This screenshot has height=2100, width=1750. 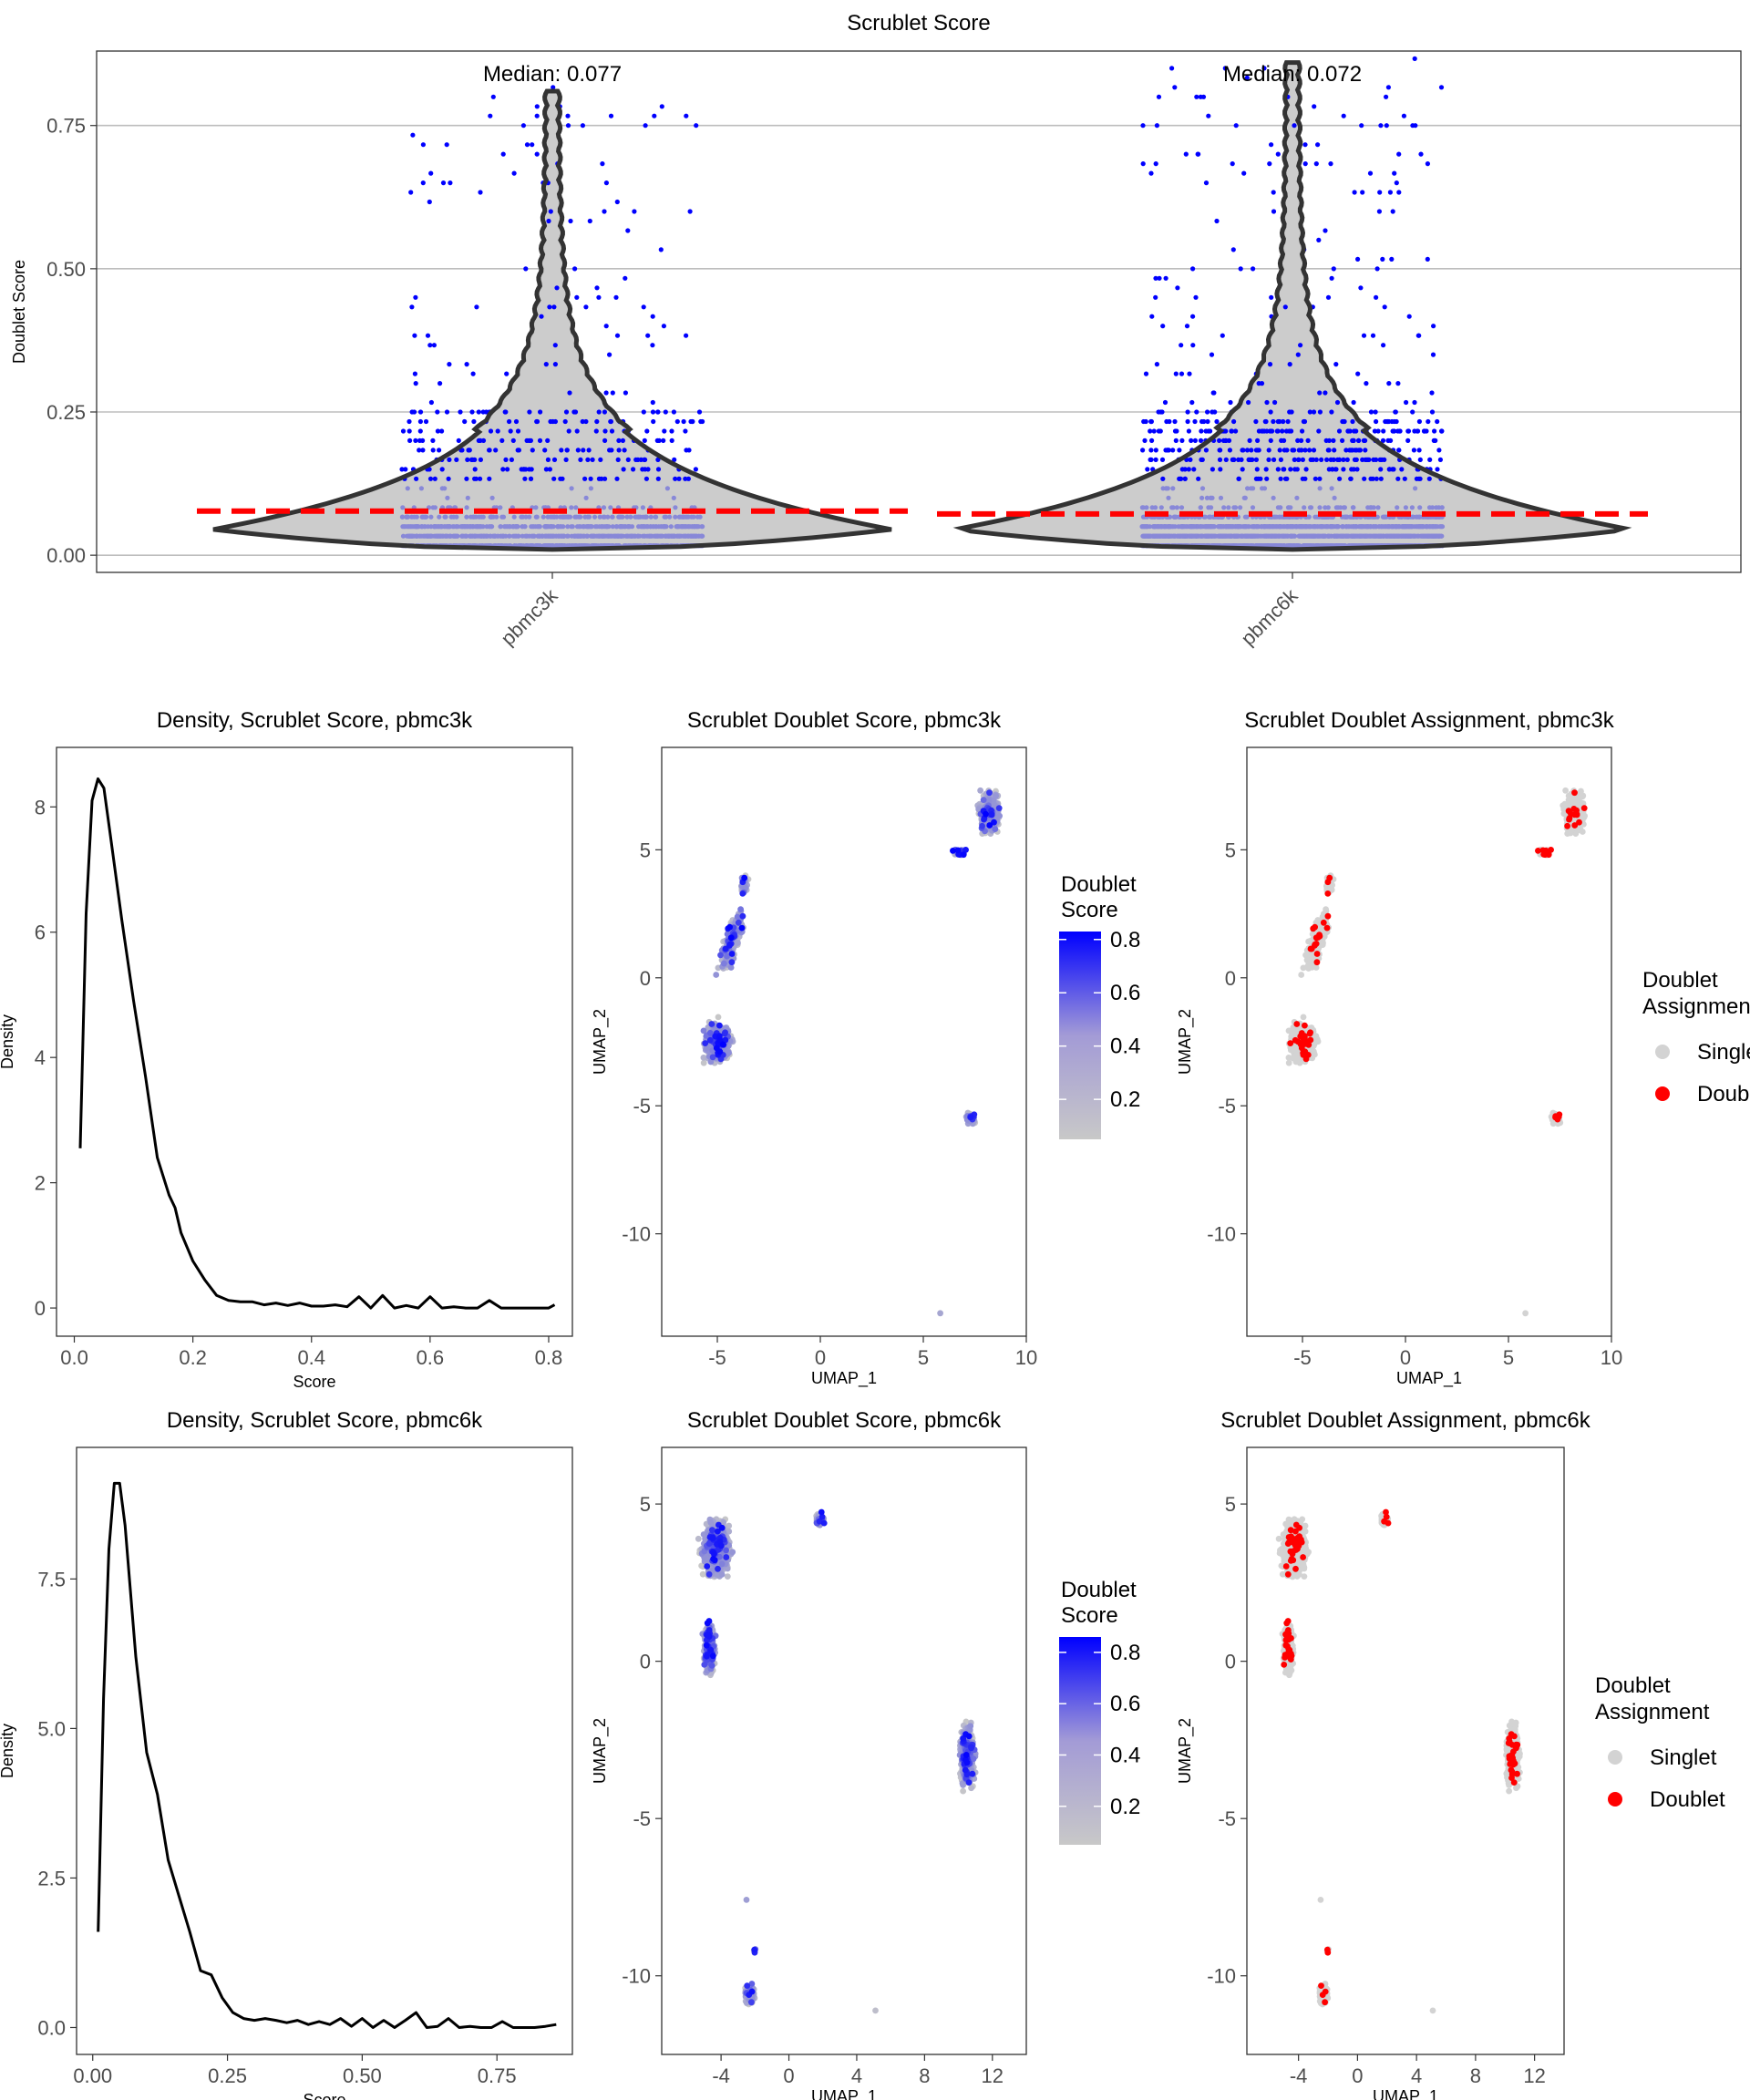 What do you see at coordinates (324, 2096) in the screenshot?
I see `x-axis-label: Score` at bounding box center [324, 2096].